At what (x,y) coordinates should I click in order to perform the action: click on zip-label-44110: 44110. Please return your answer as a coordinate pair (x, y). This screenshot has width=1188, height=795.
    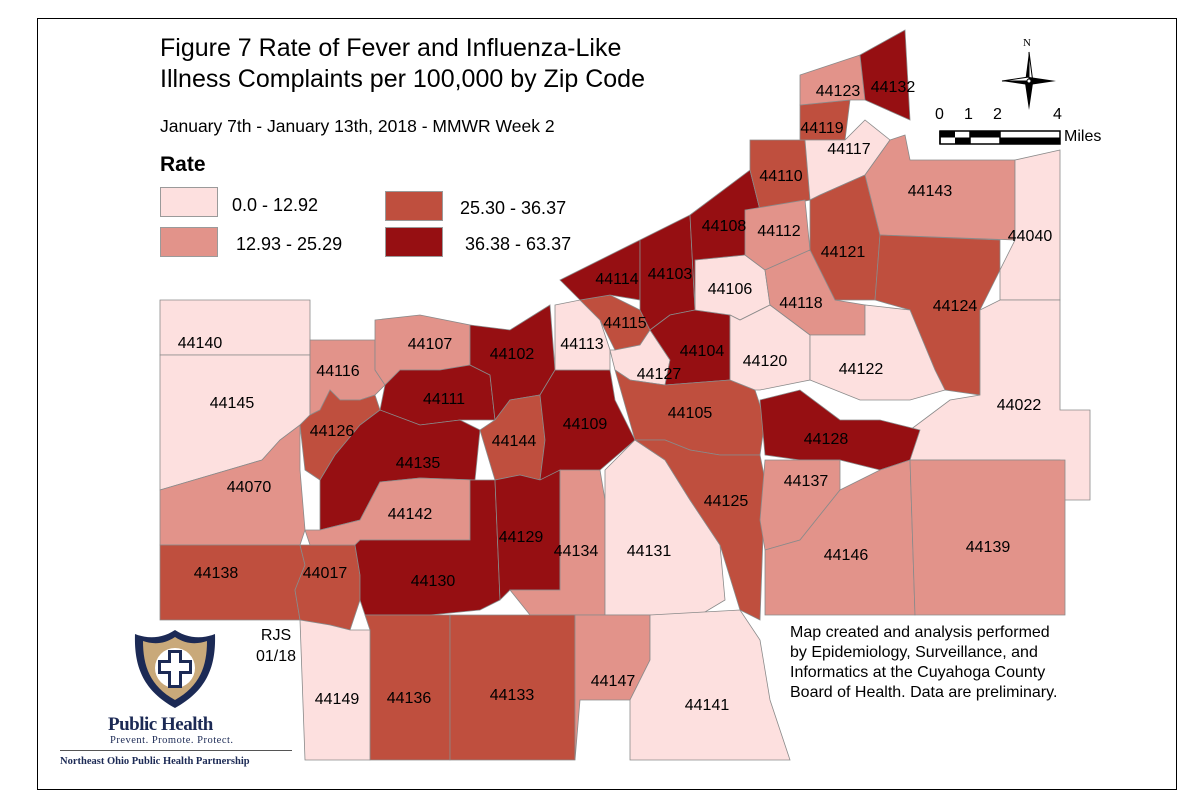
    Looking at the image, I should click on (780, 176).